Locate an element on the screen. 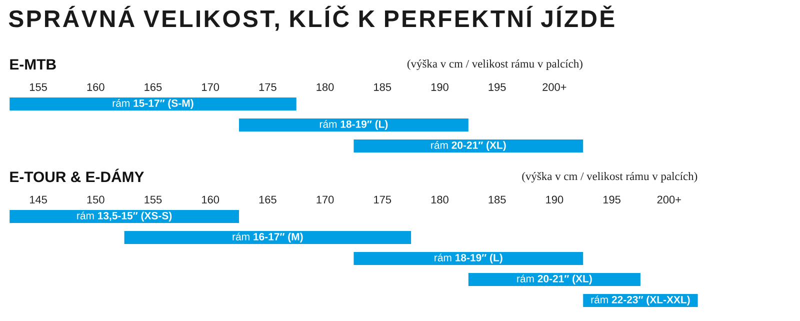 The width and height of the screenshot is (800, 321). chart-title: SPRÁVNÁ VELIKOST, KLÍČ K PERFEKTNÍ JÍZDĚ is located at coordinates (311, 18).